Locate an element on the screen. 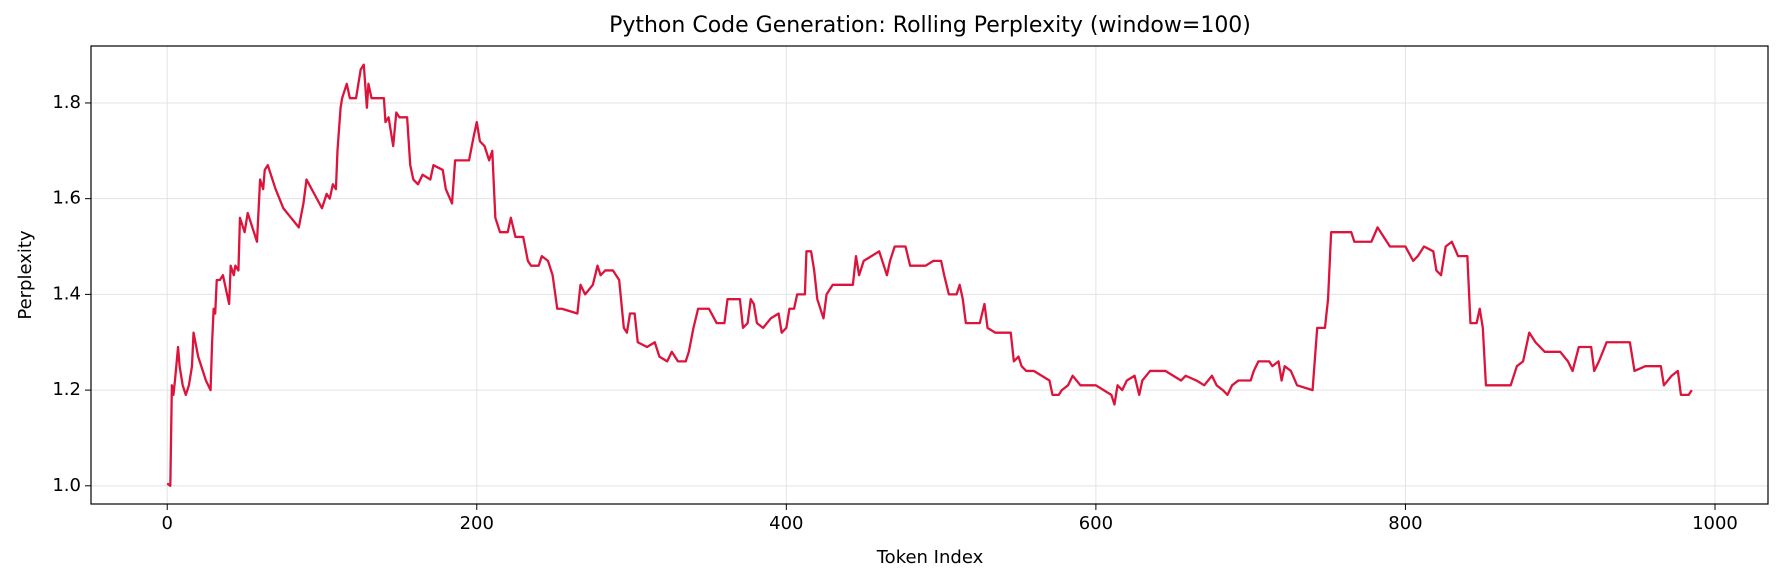  x-tick-label: 200 is located at coordinates (477, 523).